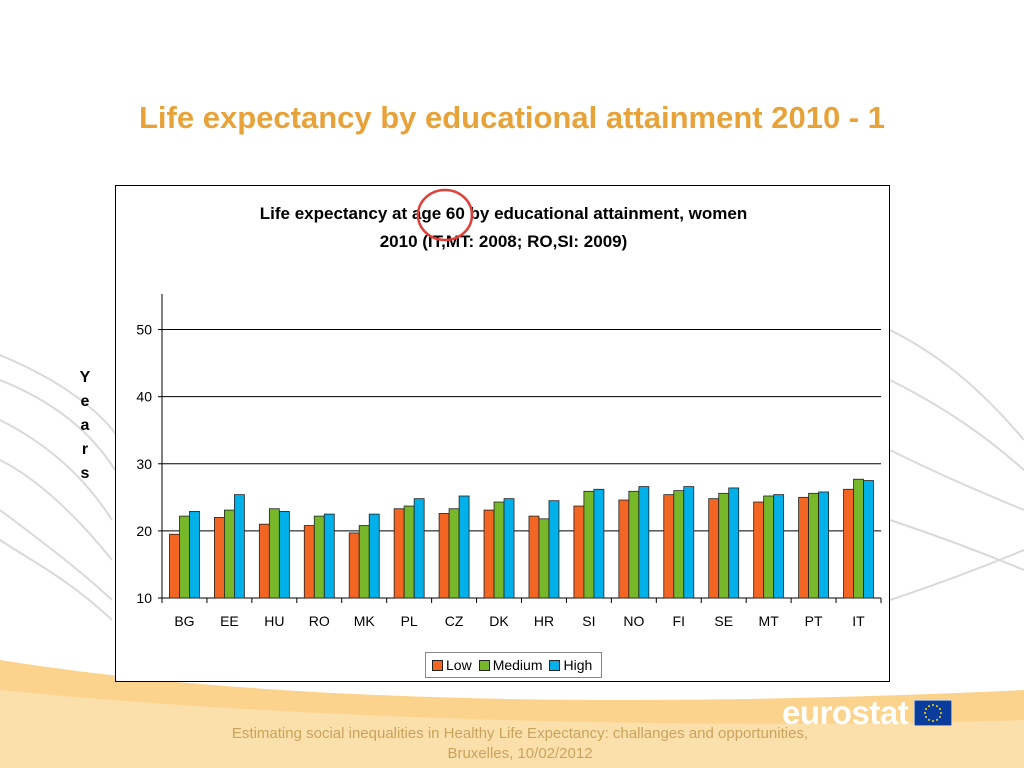 The width and height of the screenshot is (1024, 768). Describe the element at coordinates (85, 425) in the screenshot. I see `y-axis-label: Years` at that location.